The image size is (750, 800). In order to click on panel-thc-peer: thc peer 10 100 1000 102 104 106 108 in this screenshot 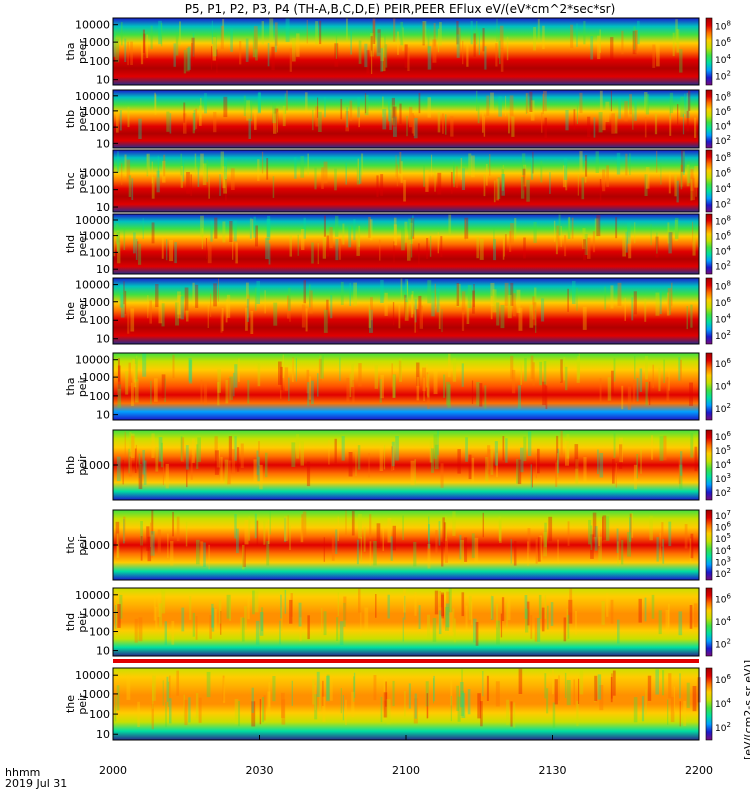, I will do `click(397, 181)`.